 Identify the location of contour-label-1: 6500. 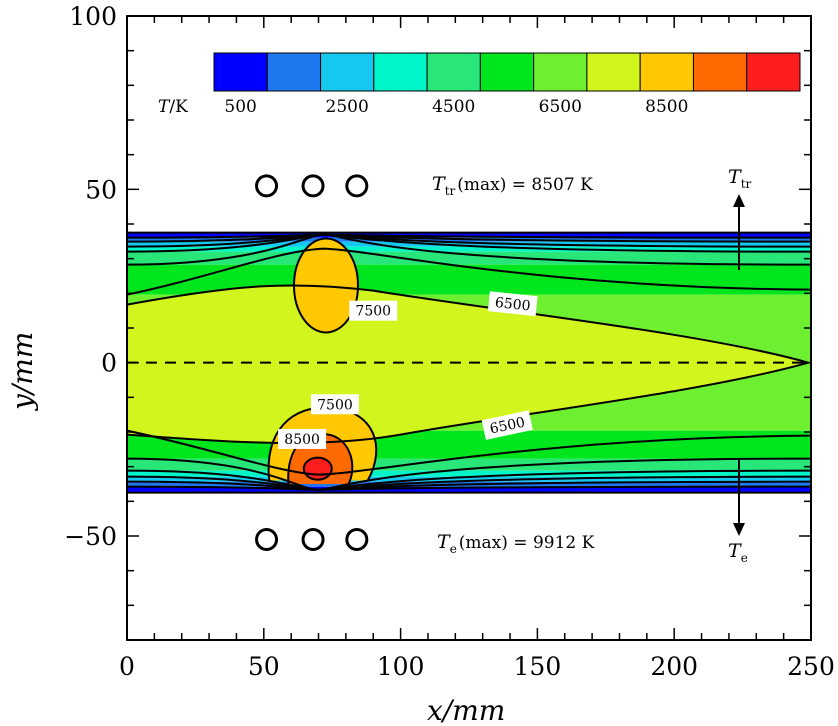
(512, 304).